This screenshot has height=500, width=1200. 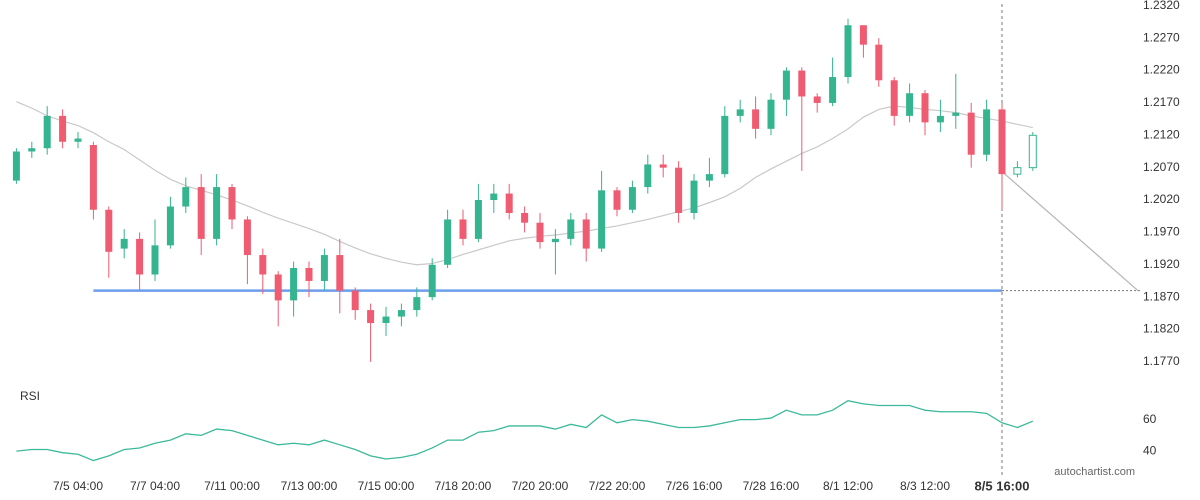 What do you see at coordinates (1161, 167) in the screenshot?
I see `y-tick-label: 1.2070` at bounding box center [1161, 167].